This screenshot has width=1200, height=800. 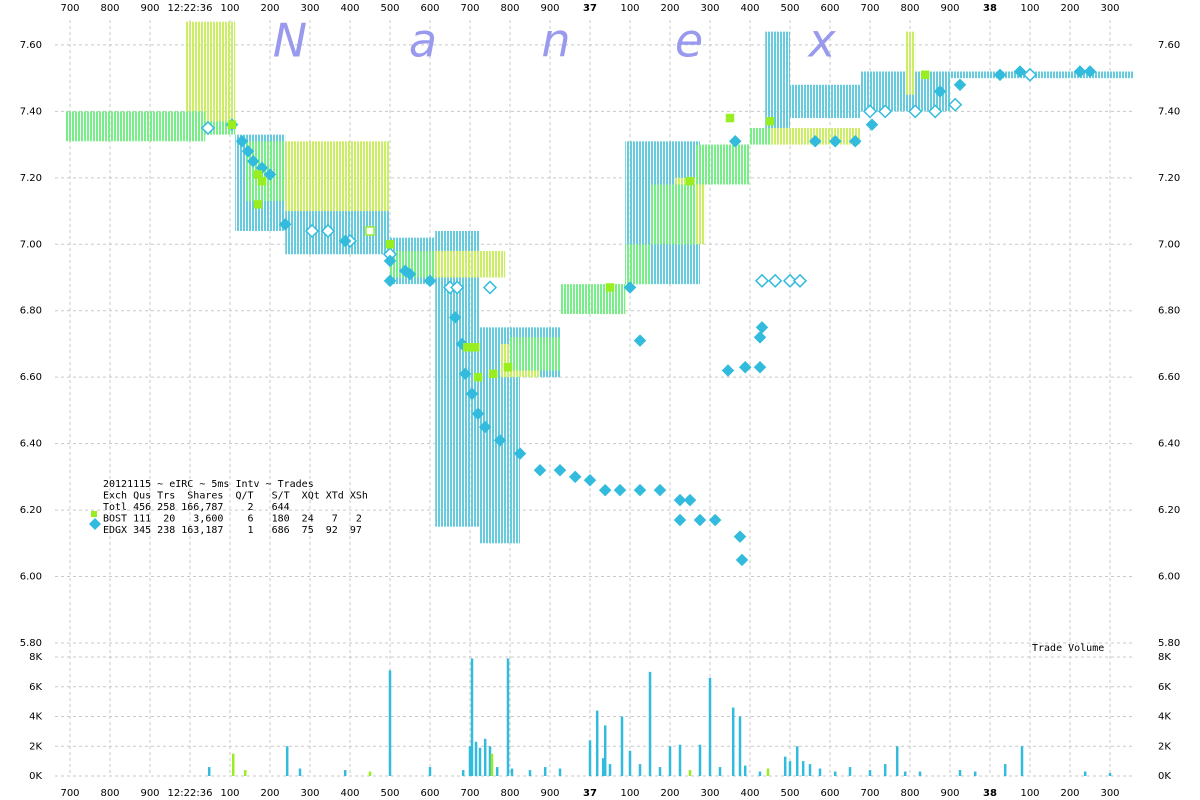 What do you see at coordinates (149, 793) in the screenshot?
I see `x-tick-label: 900` at bounding box center [149, 793].